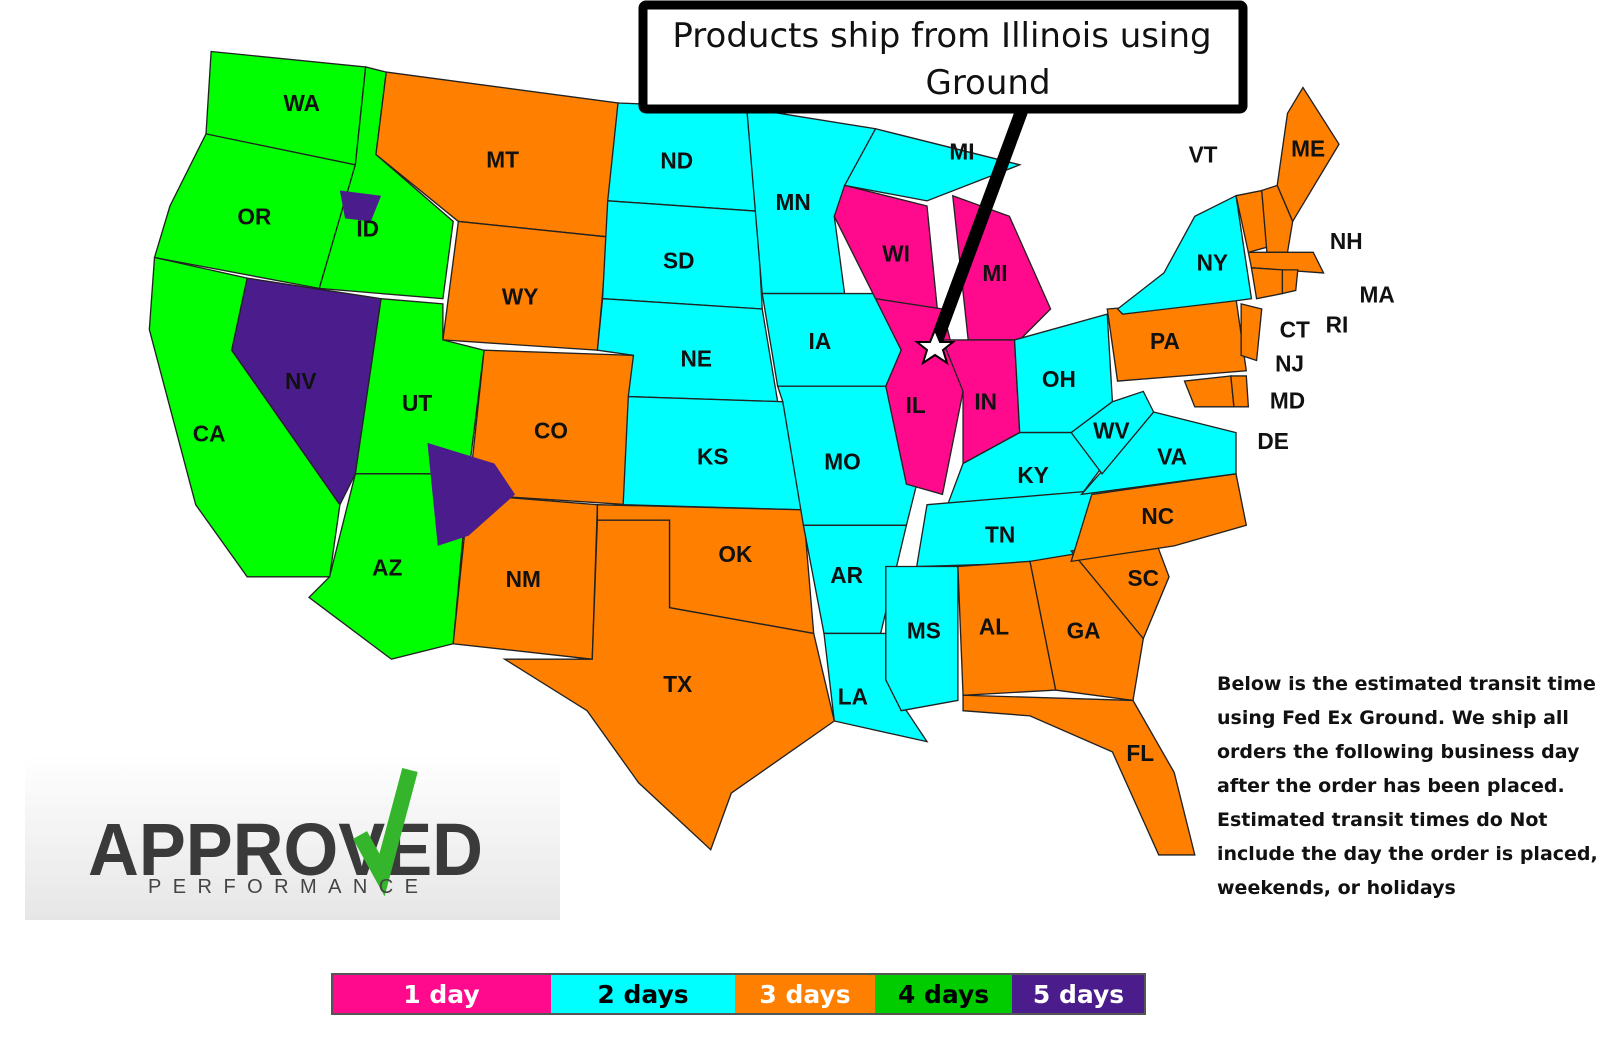  Describe the element at coordinates (385, 832) in the screenshot. I see `logo-check` at that location.